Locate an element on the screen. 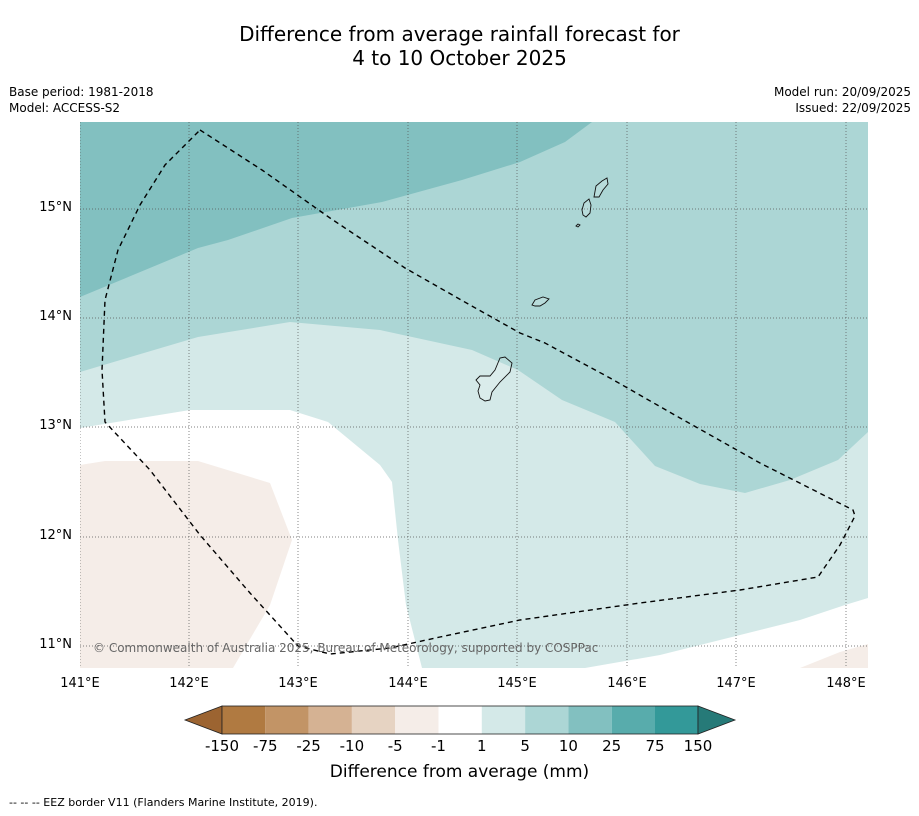 The width and height of the screenshot is (919, 816). colorbar-tick: -1 is located at coordinates (438, 746).